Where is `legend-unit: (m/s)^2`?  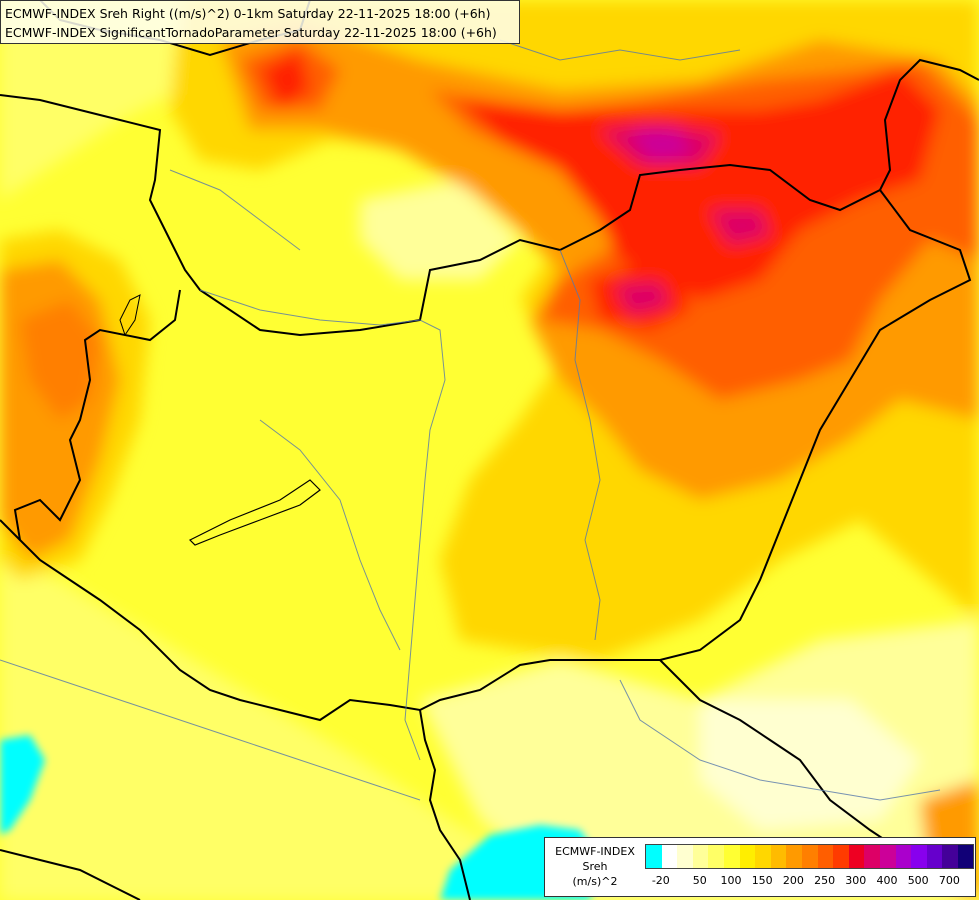 legend-unit: (m/s)^2 is located at coordinates (595, 881).